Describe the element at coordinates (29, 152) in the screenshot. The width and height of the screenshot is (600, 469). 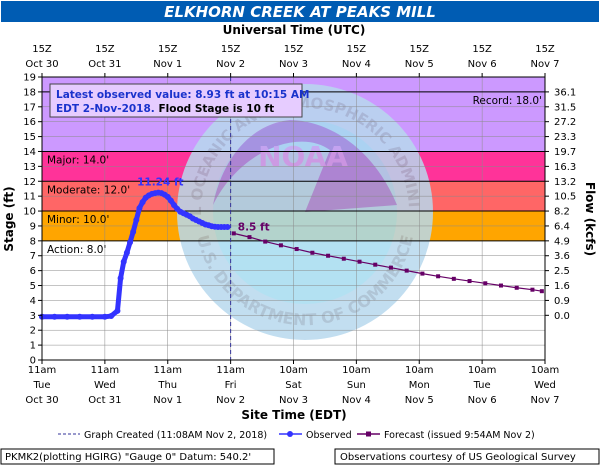
I see `left-tick-label: 14` at that location.